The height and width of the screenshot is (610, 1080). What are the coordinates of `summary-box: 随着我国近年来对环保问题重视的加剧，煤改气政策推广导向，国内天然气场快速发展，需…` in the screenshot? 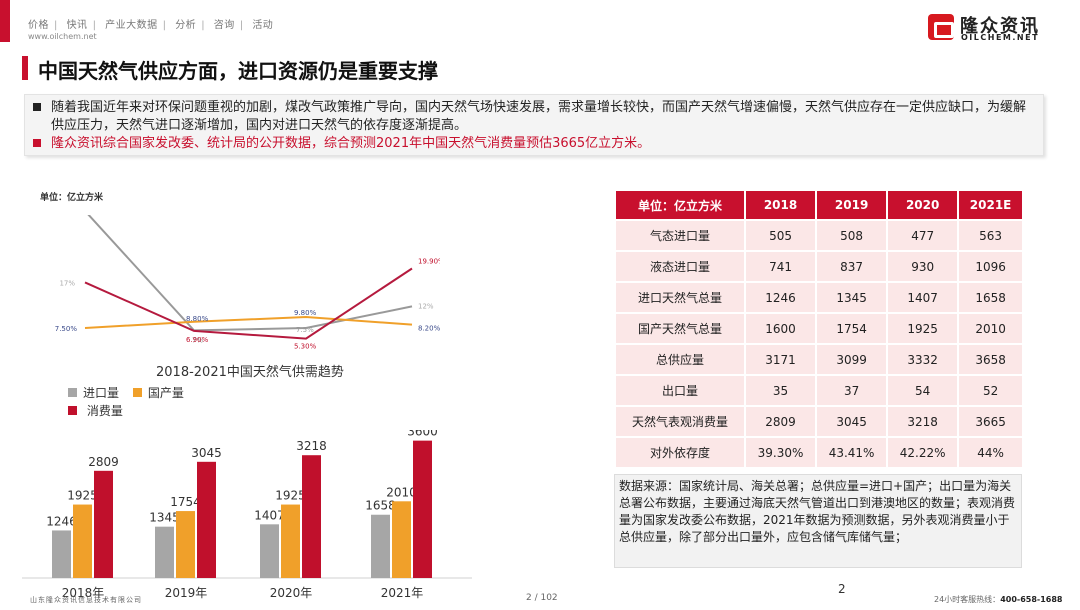 It's located at (534, 125).